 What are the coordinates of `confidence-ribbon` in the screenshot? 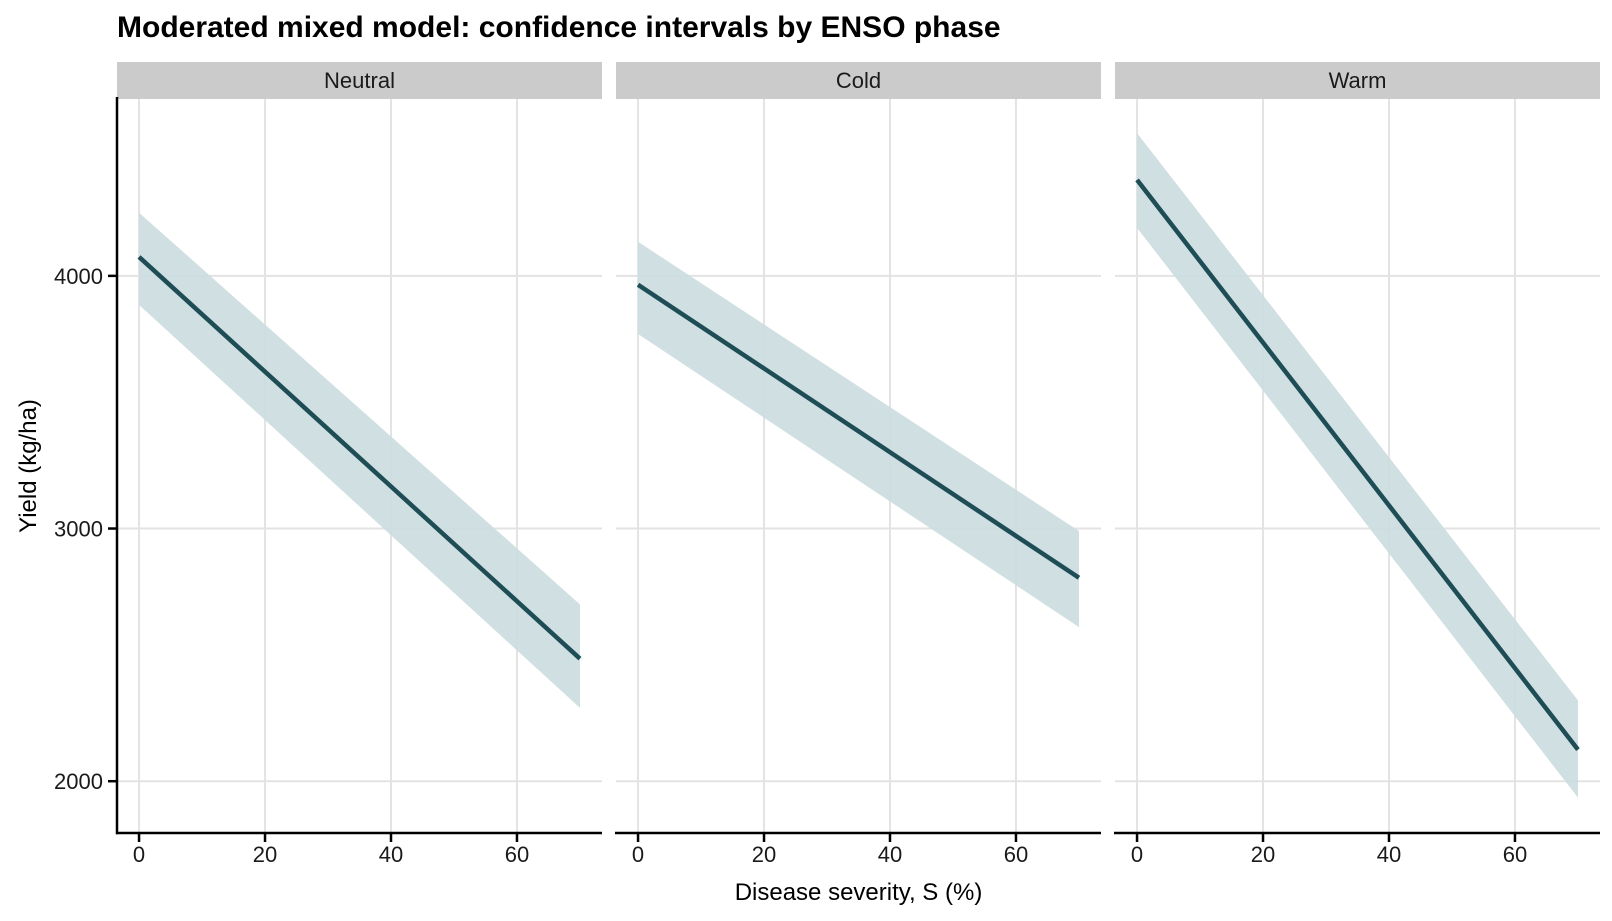 It's located at (858, 434).